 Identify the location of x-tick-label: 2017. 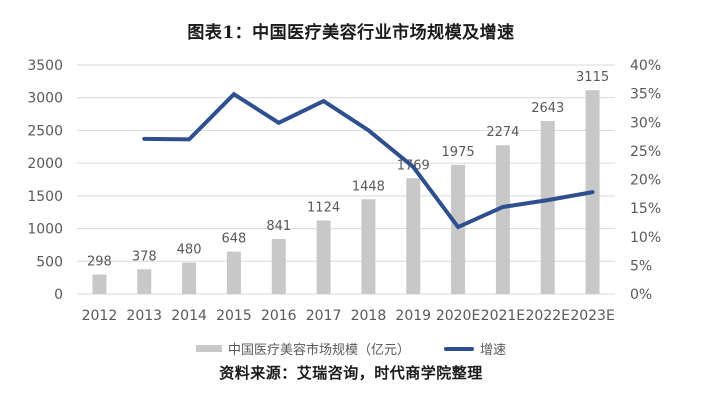
(324, 316).